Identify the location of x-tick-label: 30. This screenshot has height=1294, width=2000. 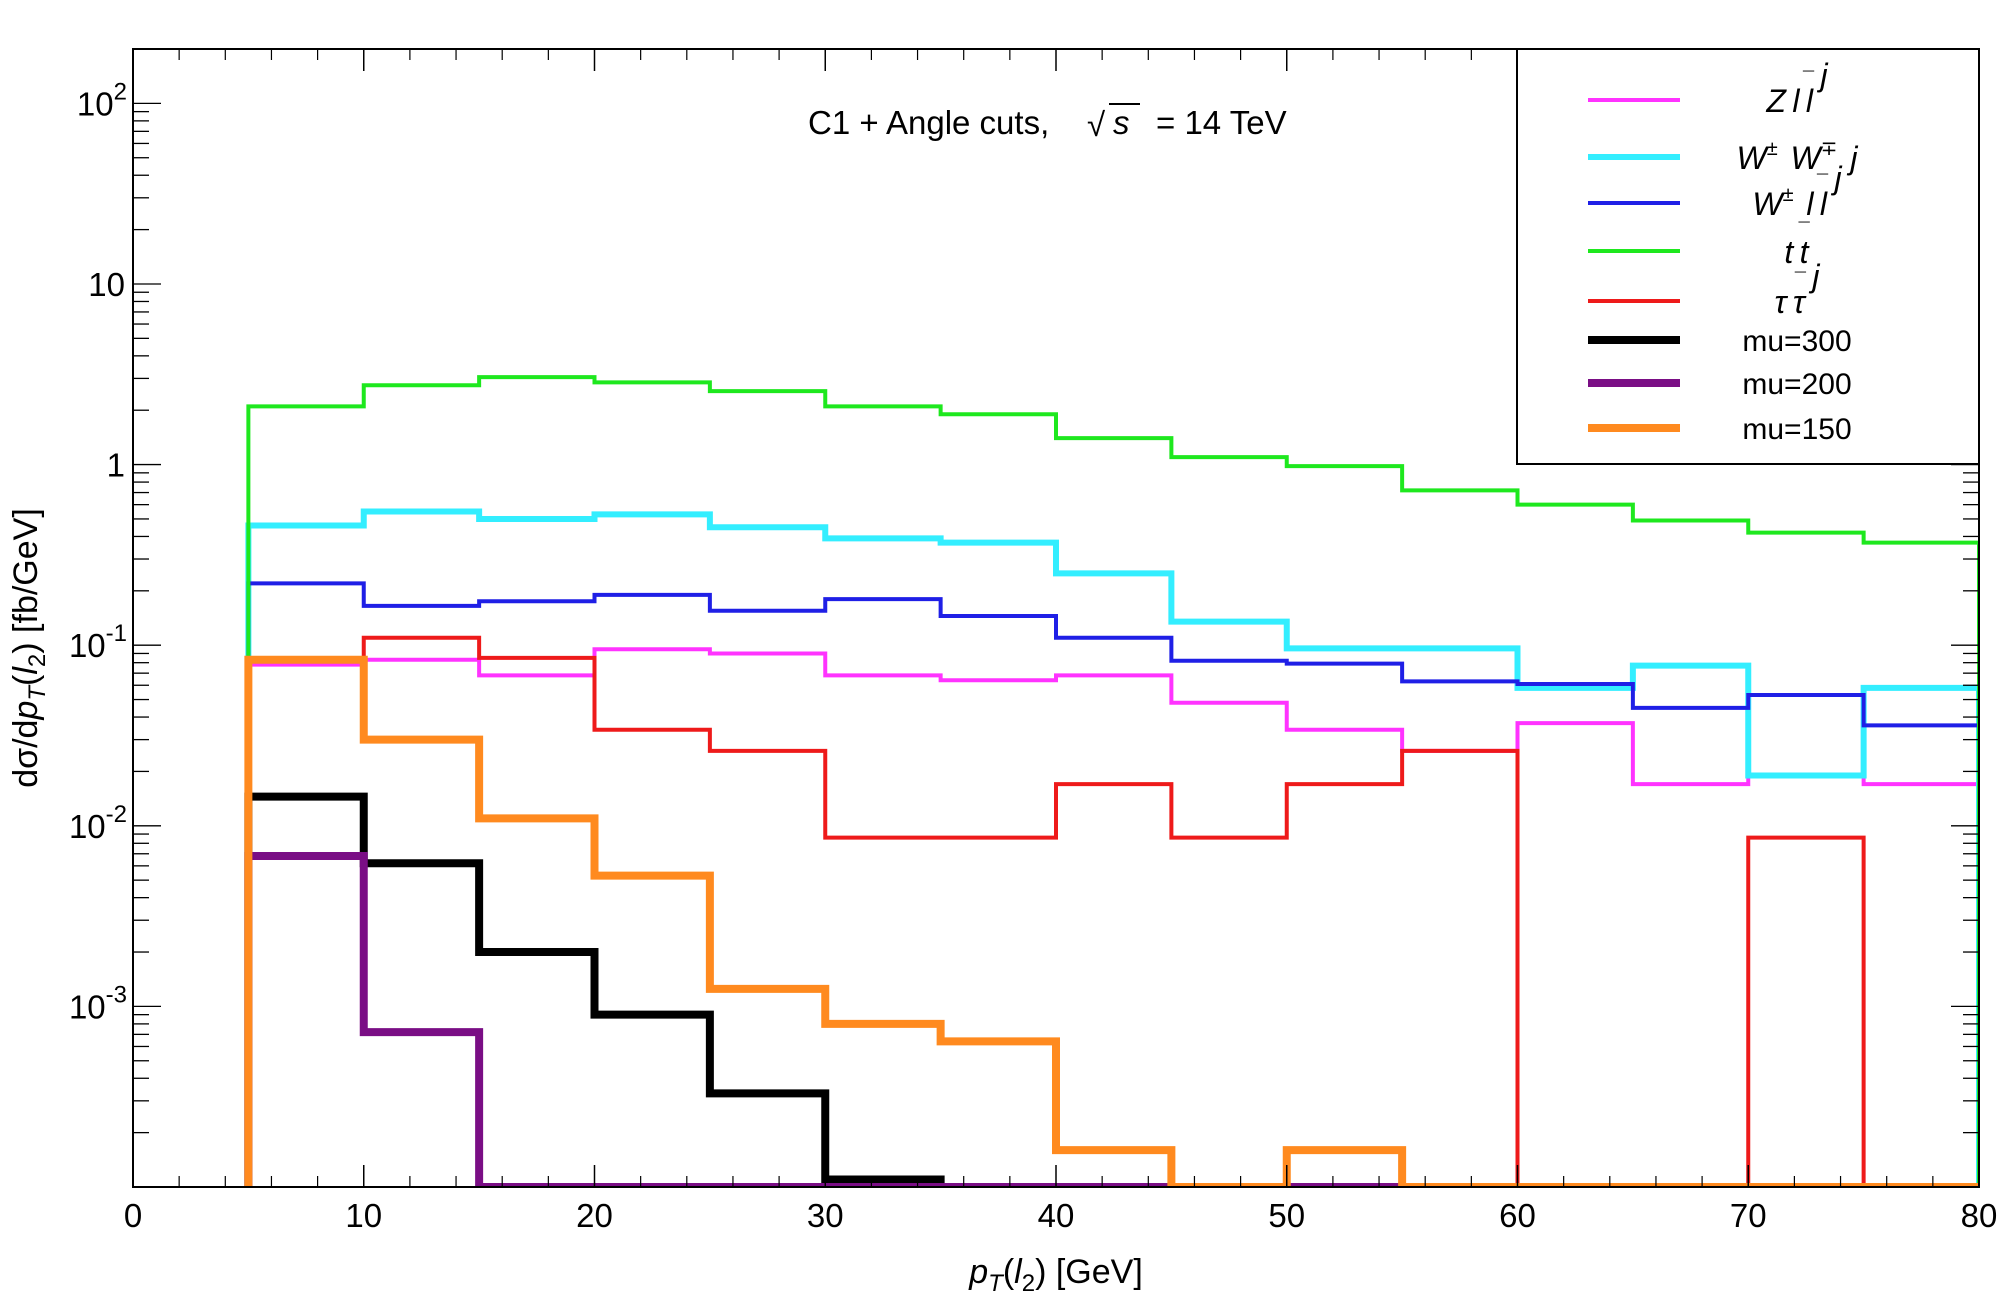
(825, 1215).